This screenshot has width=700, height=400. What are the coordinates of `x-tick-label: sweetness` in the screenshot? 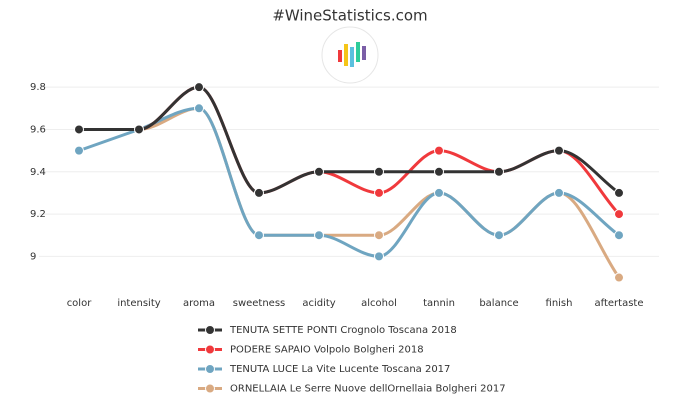 It's located at (259, 303).